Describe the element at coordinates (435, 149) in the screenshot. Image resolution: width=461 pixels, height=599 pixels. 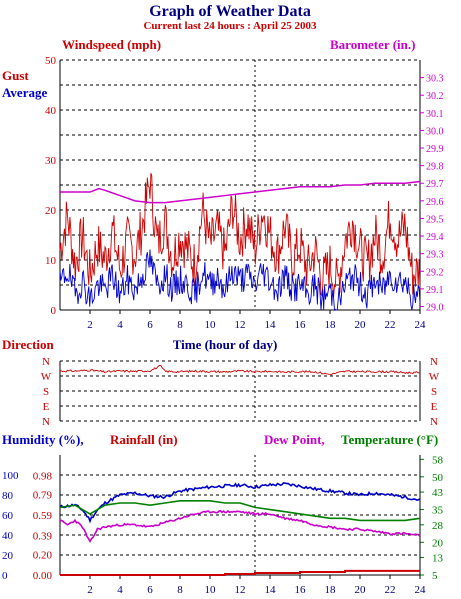
I see `barometer-tick-label: 29.9` at that location.